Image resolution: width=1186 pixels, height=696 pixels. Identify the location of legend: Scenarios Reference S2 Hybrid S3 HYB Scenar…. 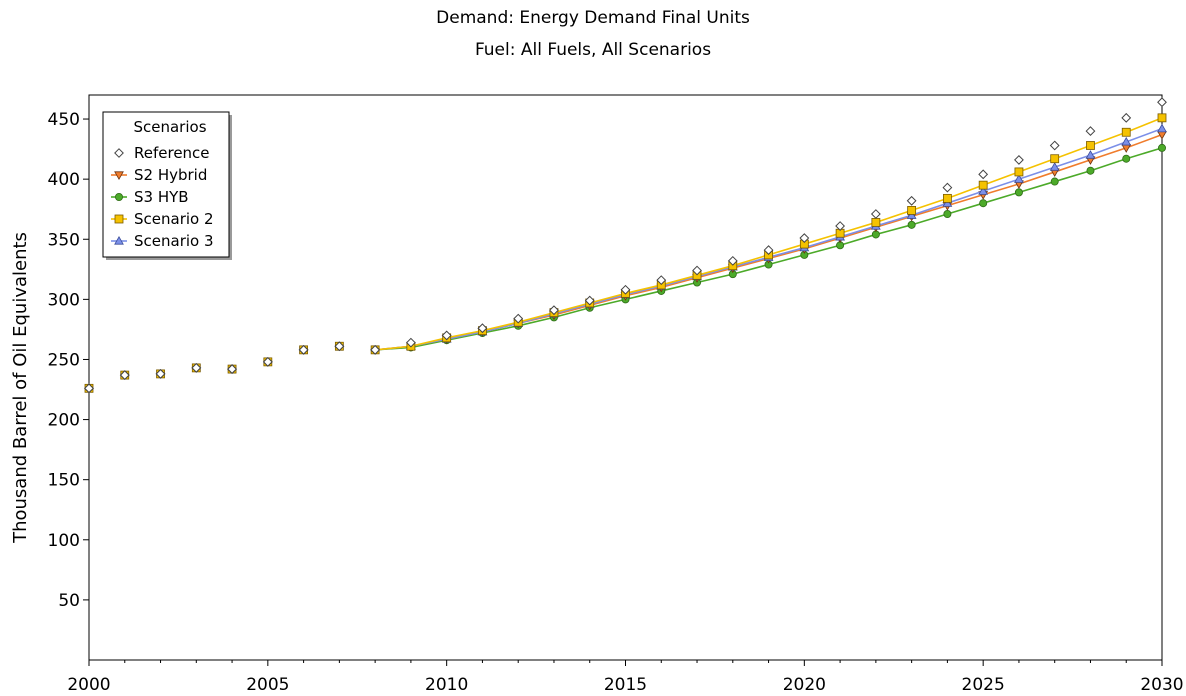
(167, 185).